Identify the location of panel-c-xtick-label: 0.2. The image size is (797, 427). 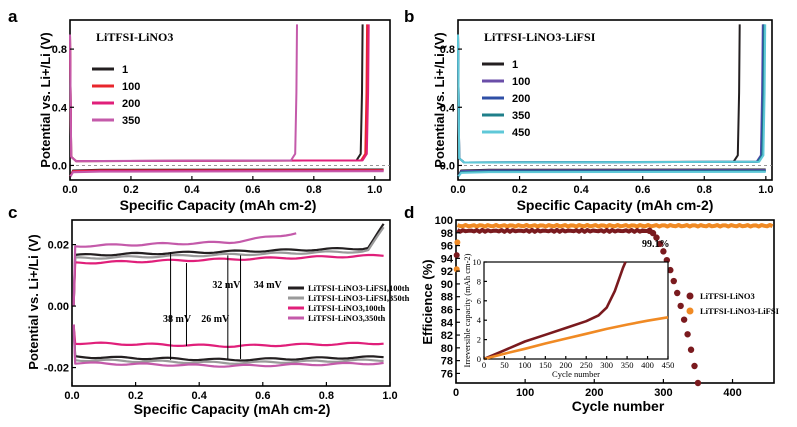
(135, 396).